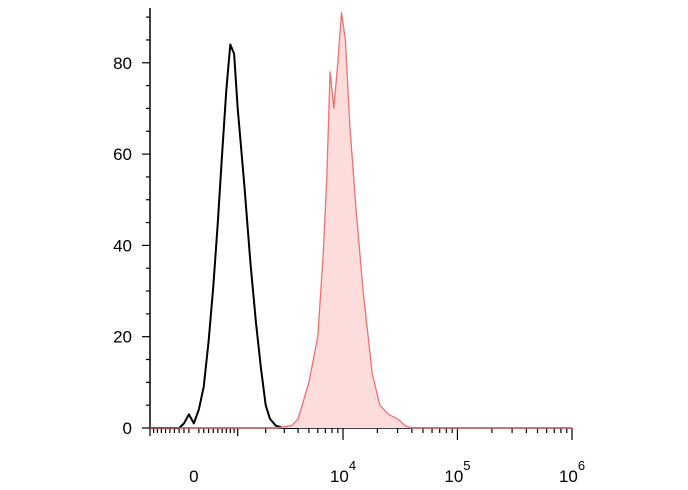 This screenshot has width=688, height=490. What do you see at coordinates (367, 456) in the screenshot?
I see `x-axis: 0 10⁴ 10⁵ 10⁶` at bounding box center [367, 456].